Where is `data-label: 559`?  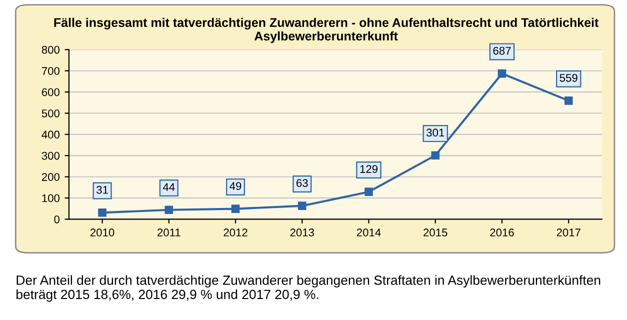
data-label: 559 is located at coordinates (569, 78).